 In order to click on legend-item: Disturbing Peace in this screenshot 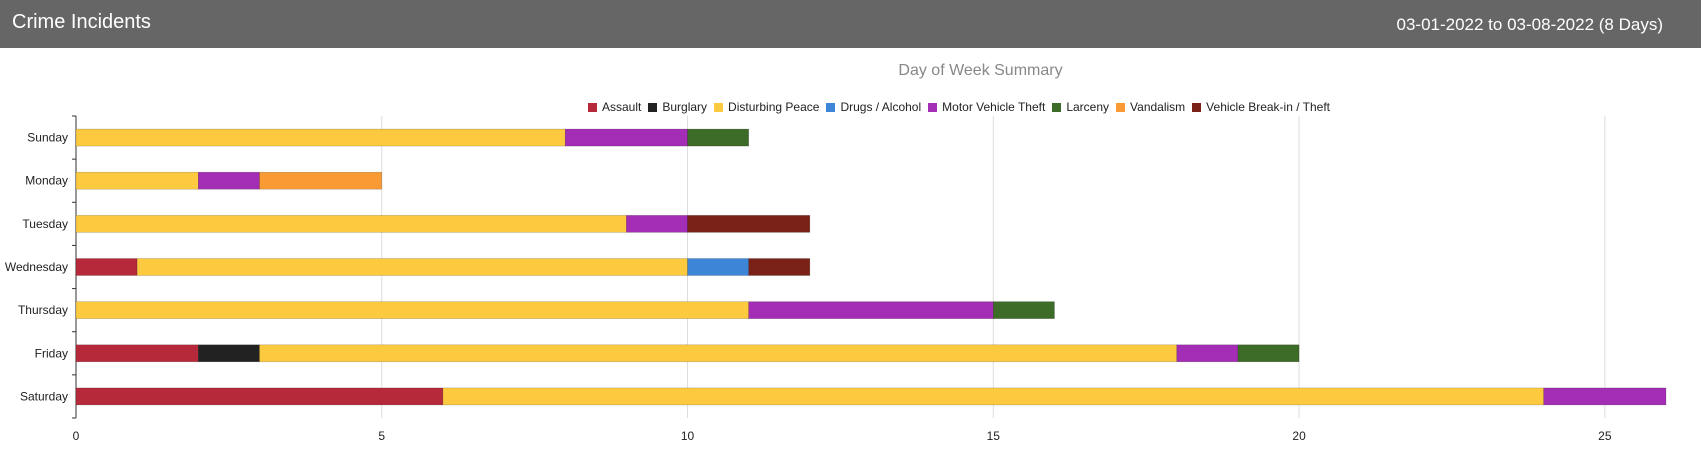, I will do `click(766, 107)`.